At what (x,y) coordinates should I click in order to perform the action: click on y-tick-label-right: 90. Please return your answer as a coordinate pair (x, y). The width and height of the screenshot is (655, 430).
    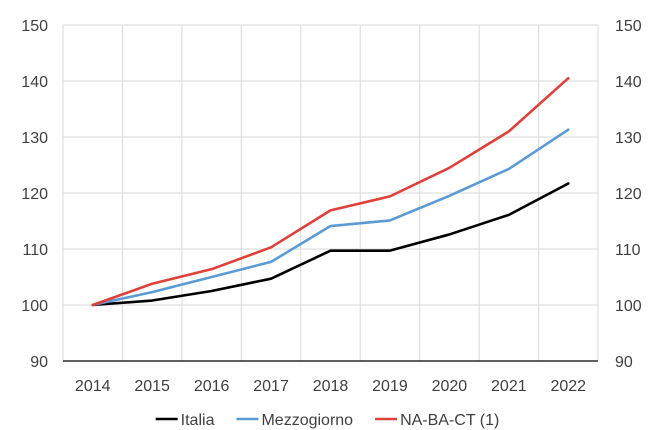
    Looking at the image, I should click on (624, 362).